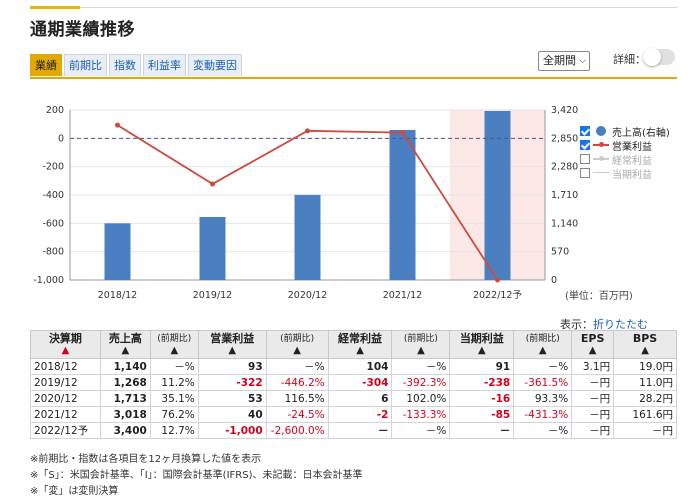  Describe the element at coordinates (421, 430) in the screenshot. I see `cell-ord-yoy: －%` at that location.